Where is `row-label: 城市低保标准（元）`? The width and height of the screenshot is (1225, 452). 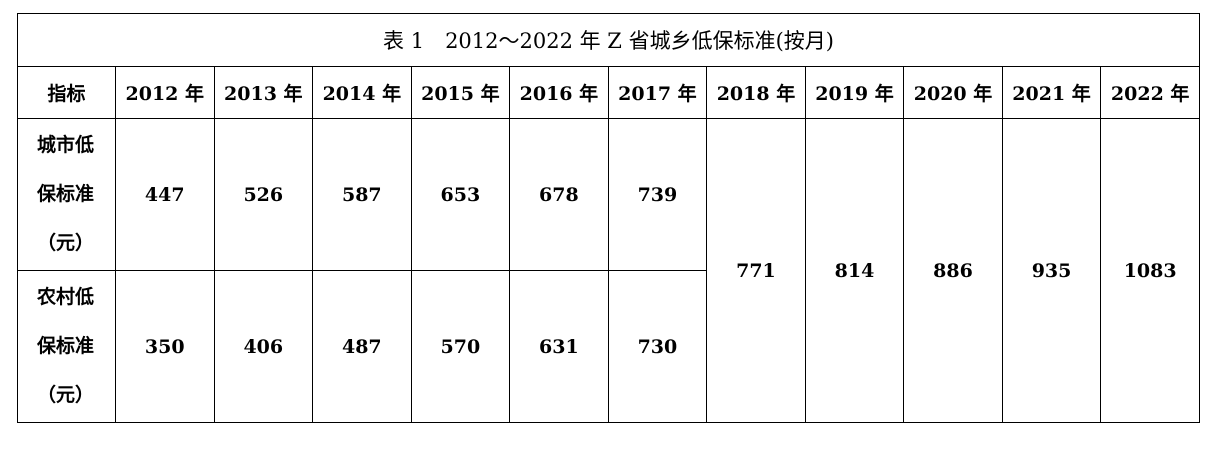 row-label: 城市低保标准（元） is located at coordinates (66, 194).